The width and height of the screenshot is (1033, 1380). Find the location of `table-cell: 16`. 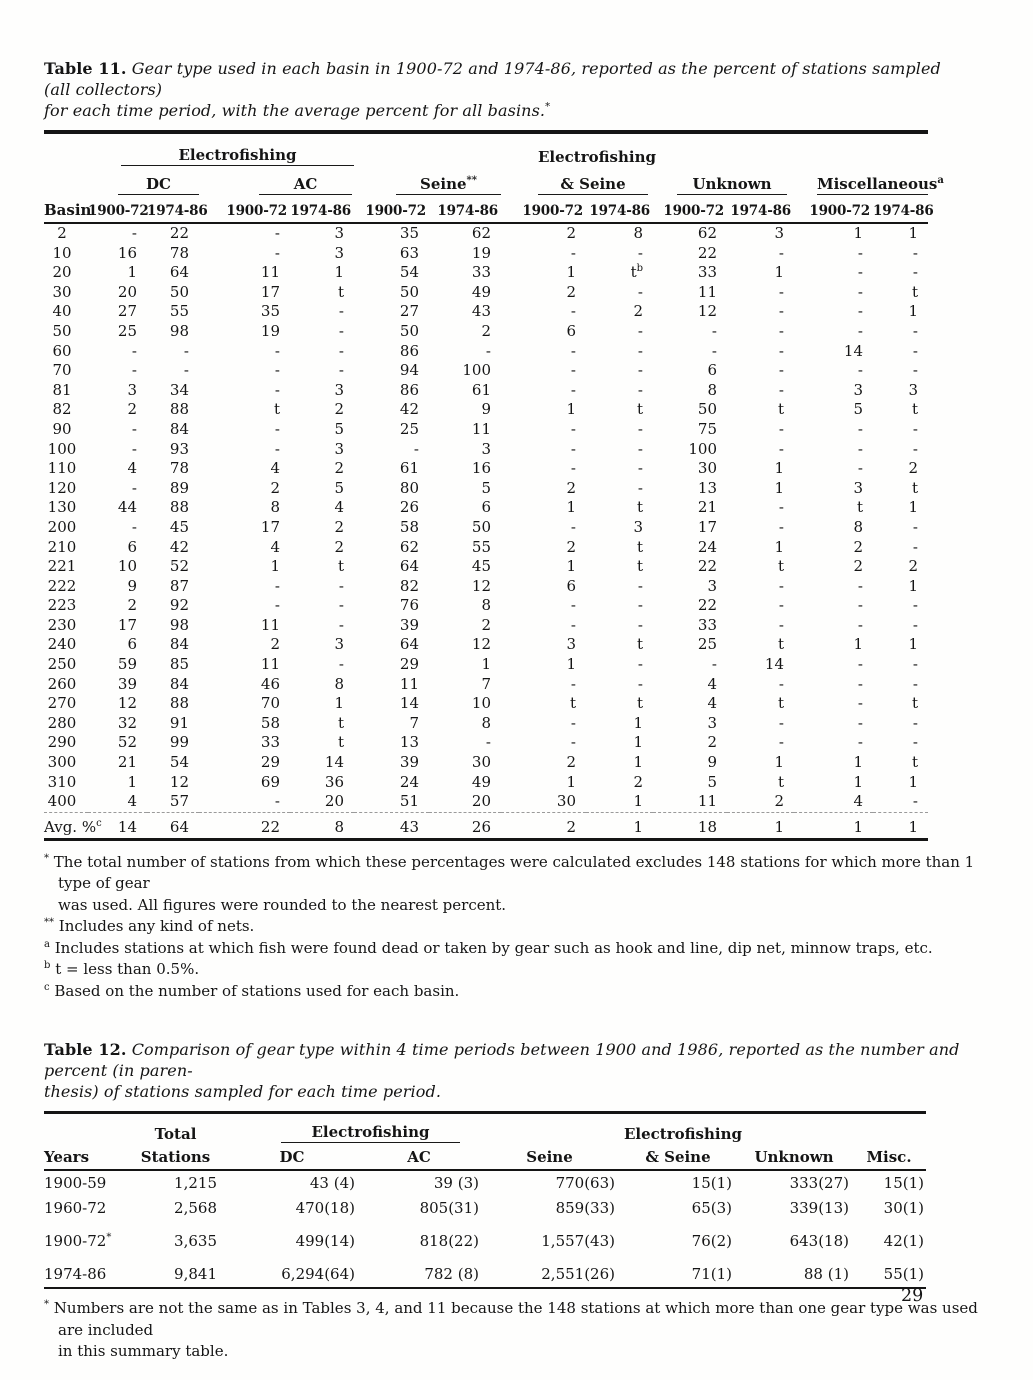

table-cell: 16 is located at coordinates (127, 252).